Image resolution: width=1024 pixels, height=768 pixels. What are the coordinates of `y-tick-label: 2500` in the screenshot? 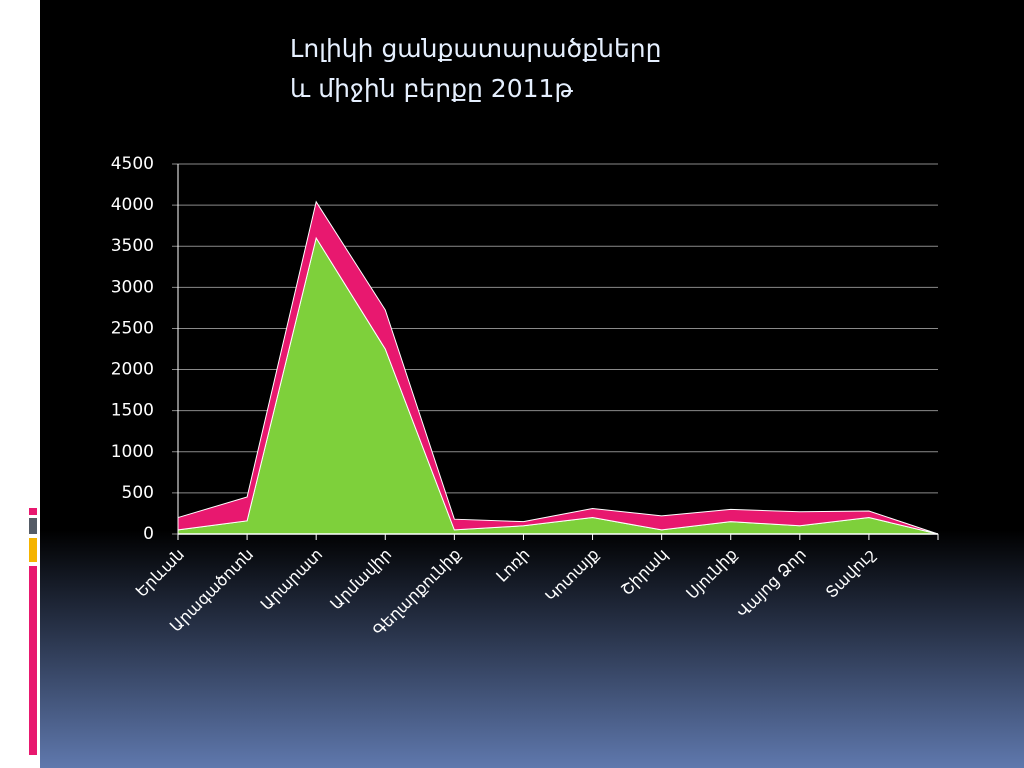 It's located at (132, 328).